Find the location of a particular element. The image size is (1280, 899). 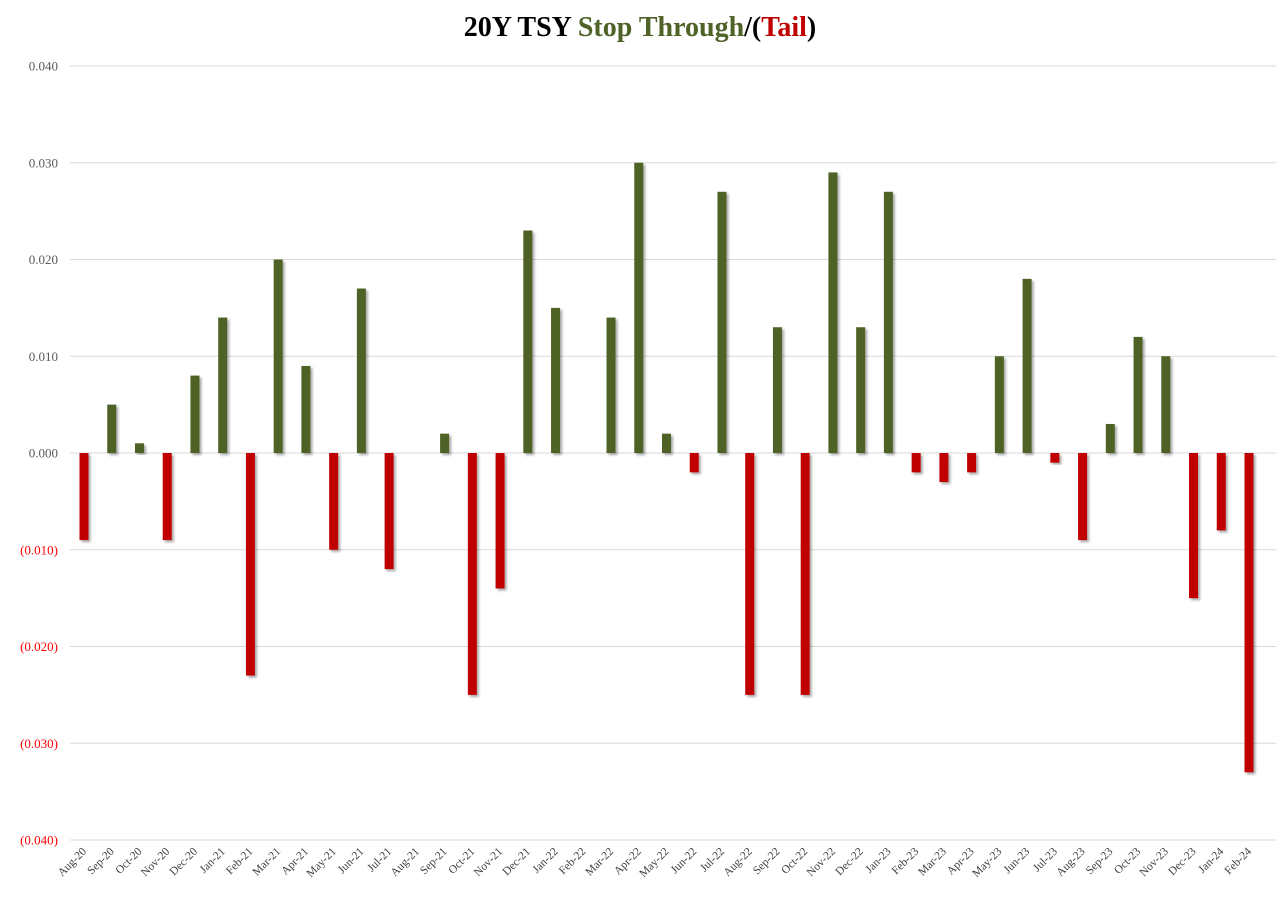

x-tick-label: Dec-20 is located at coordinates (184, 861).